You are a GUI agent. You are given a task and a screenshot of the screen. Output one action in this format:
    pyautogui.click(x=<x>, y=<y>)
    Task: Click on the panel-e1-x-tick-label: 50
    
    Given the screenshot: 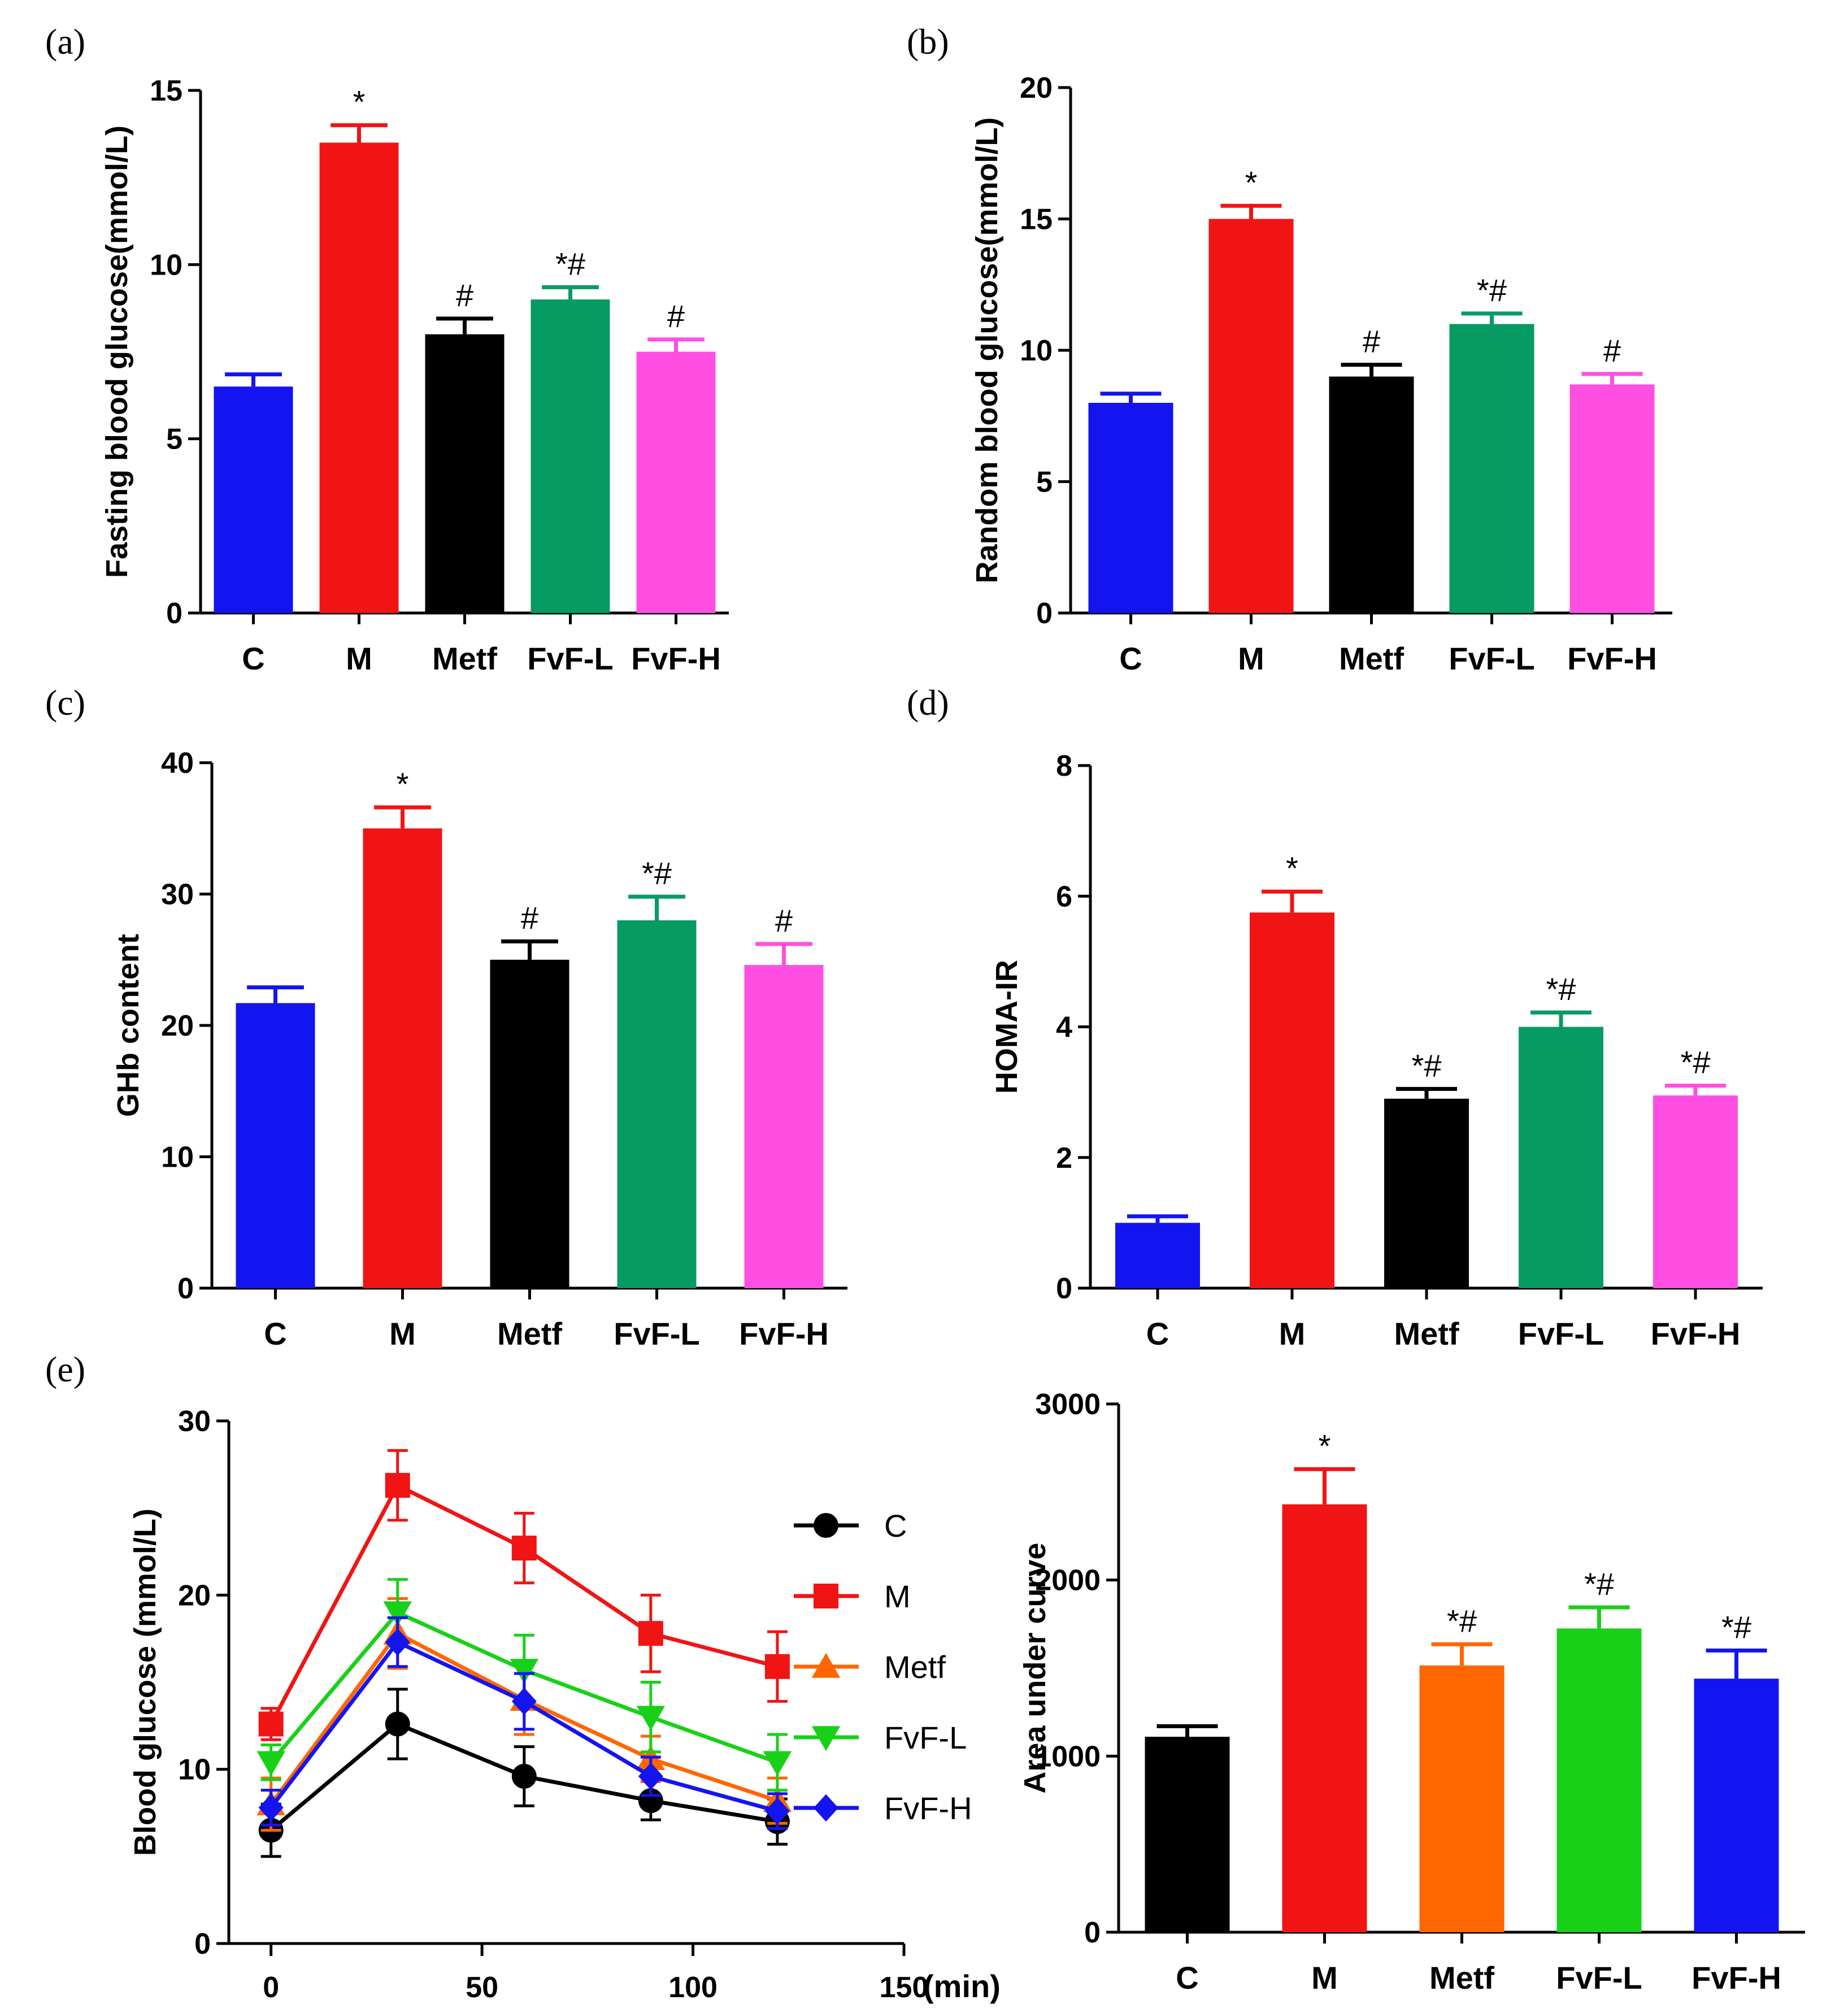 What is the action you would take?
    pyautogui.click(x=482, y=1987)
    